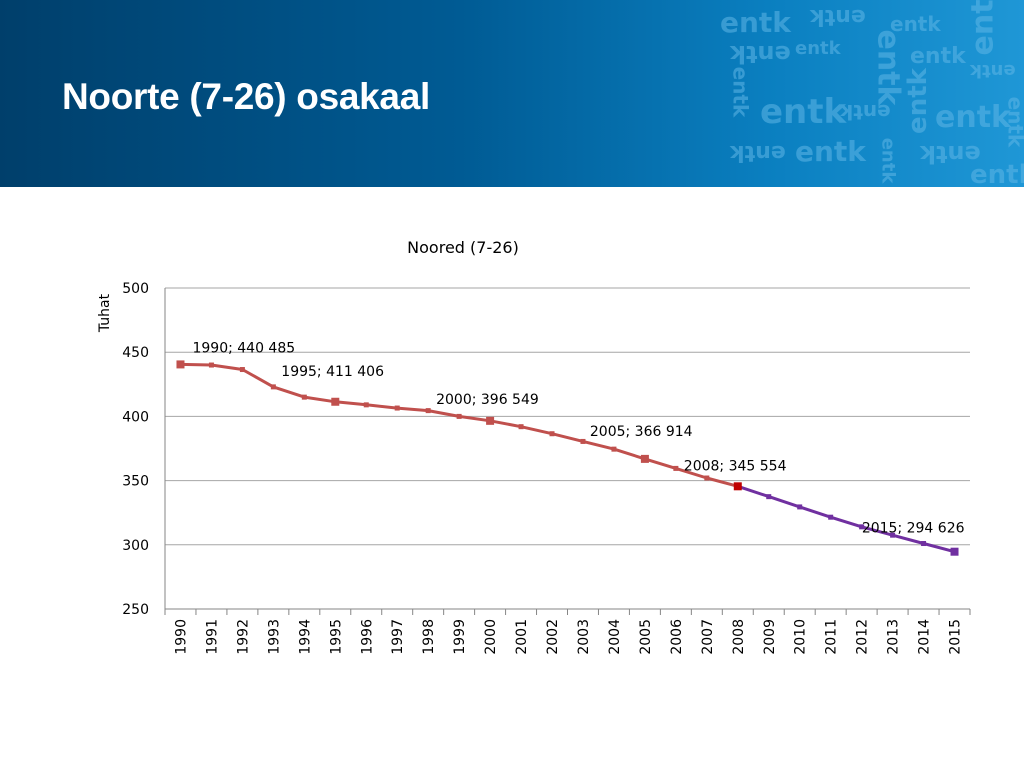 The height and width of the screenshot is (768, 1024). What do you see at coordinates (135, 353) in the screenshot?
I see `y-tick-label: 450` at bounding box center [135, 353].